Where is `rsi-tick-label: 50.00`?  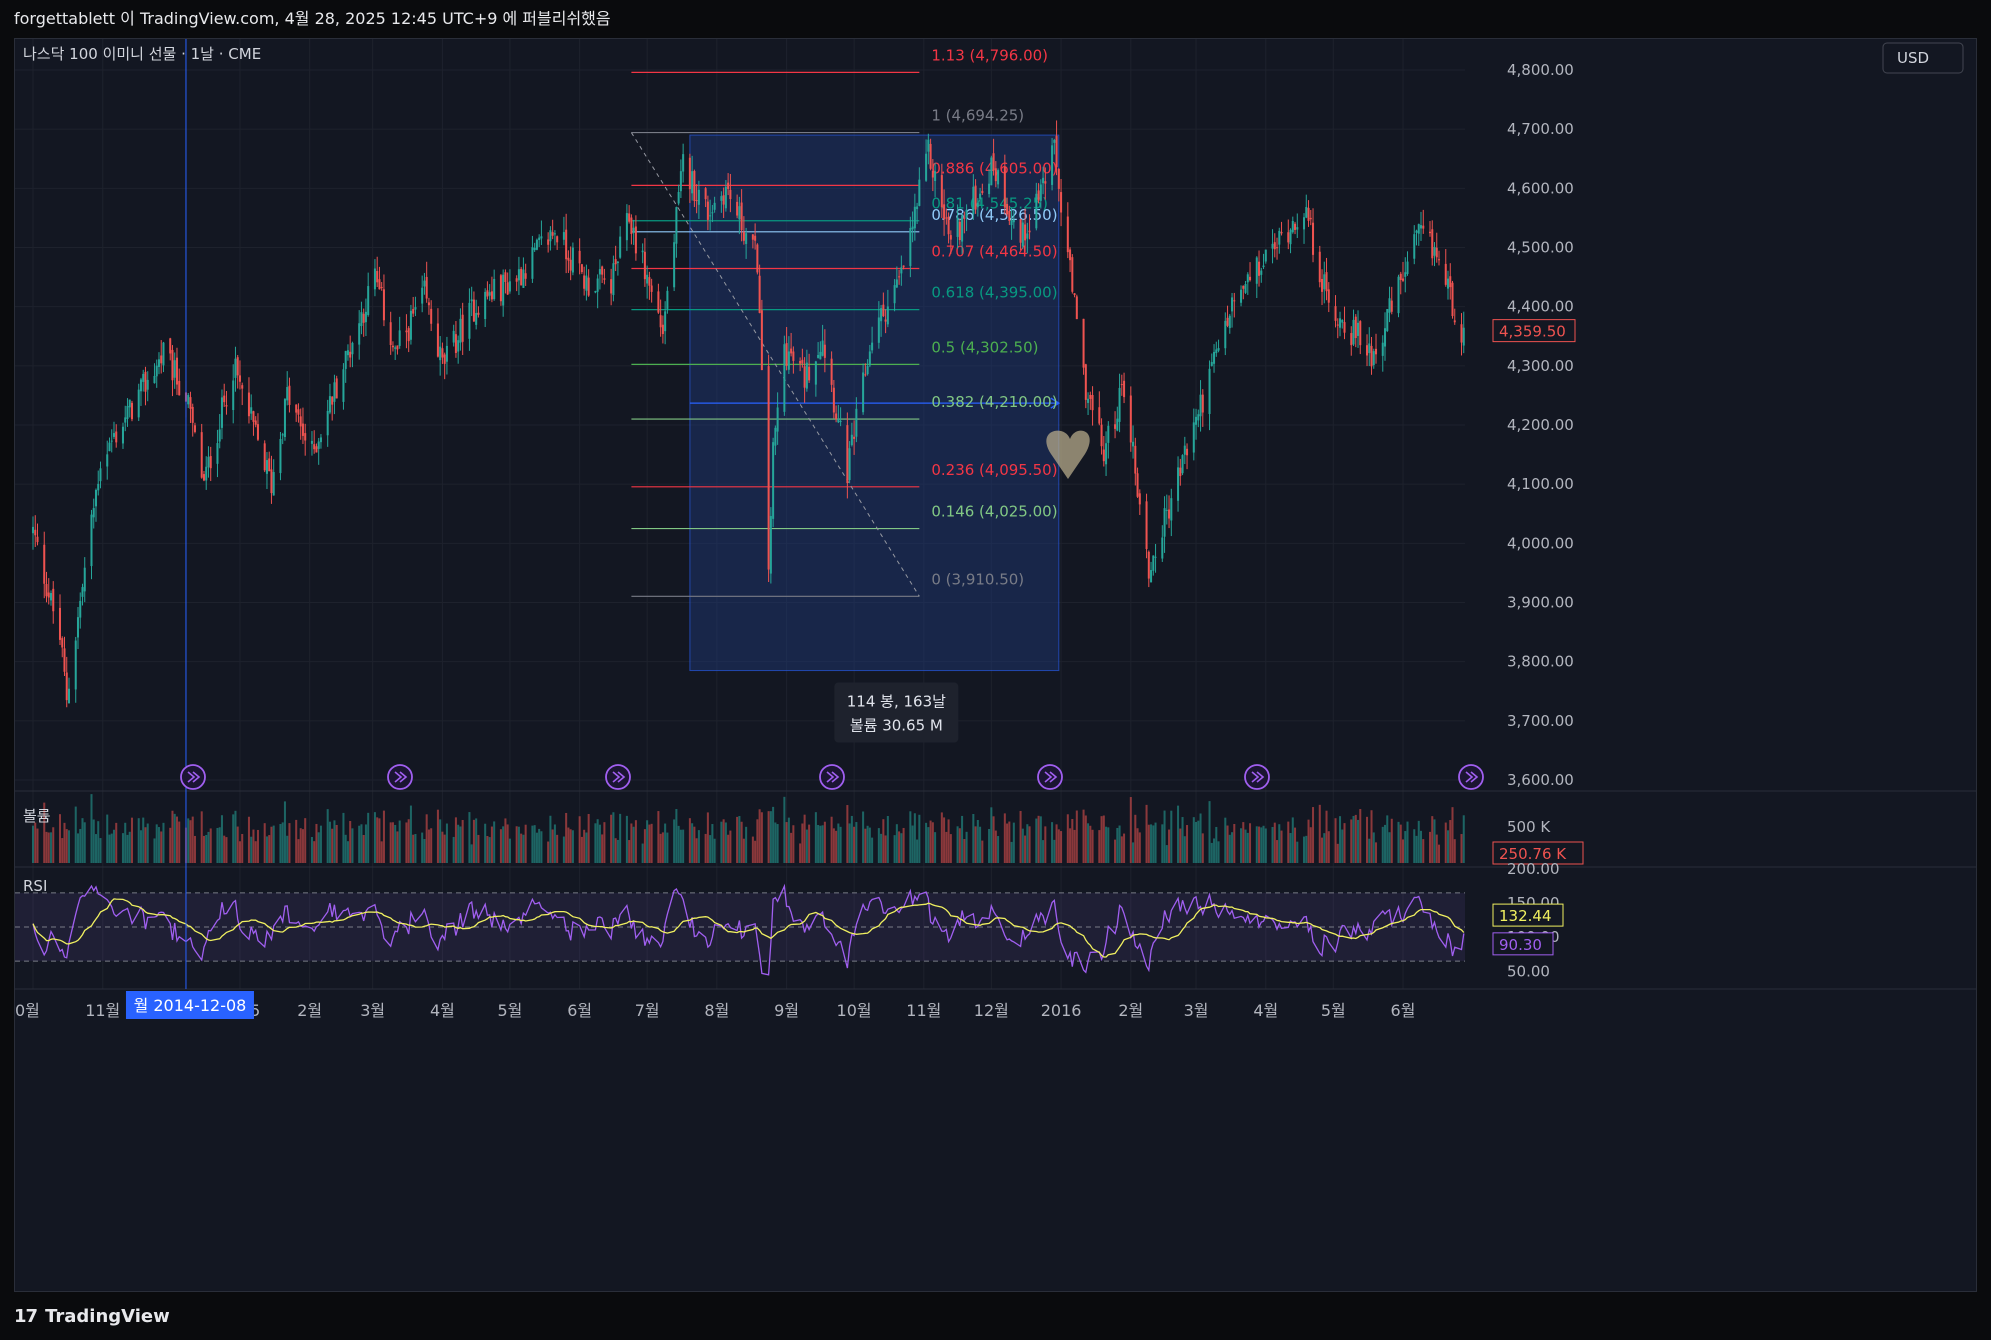 rsi-tick-label: 50.00 is located at coordinates (1528, 971).